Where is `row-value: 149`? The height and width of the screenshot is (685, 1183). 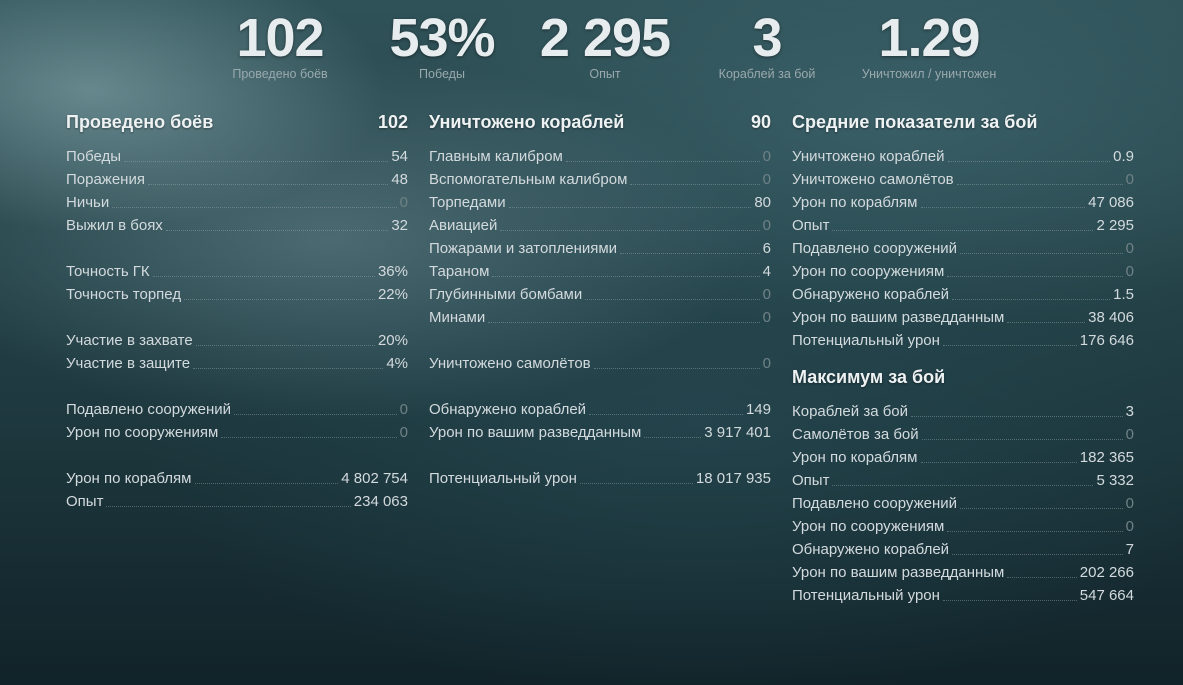
row-value: 149 is located at coordinates (758, 409).